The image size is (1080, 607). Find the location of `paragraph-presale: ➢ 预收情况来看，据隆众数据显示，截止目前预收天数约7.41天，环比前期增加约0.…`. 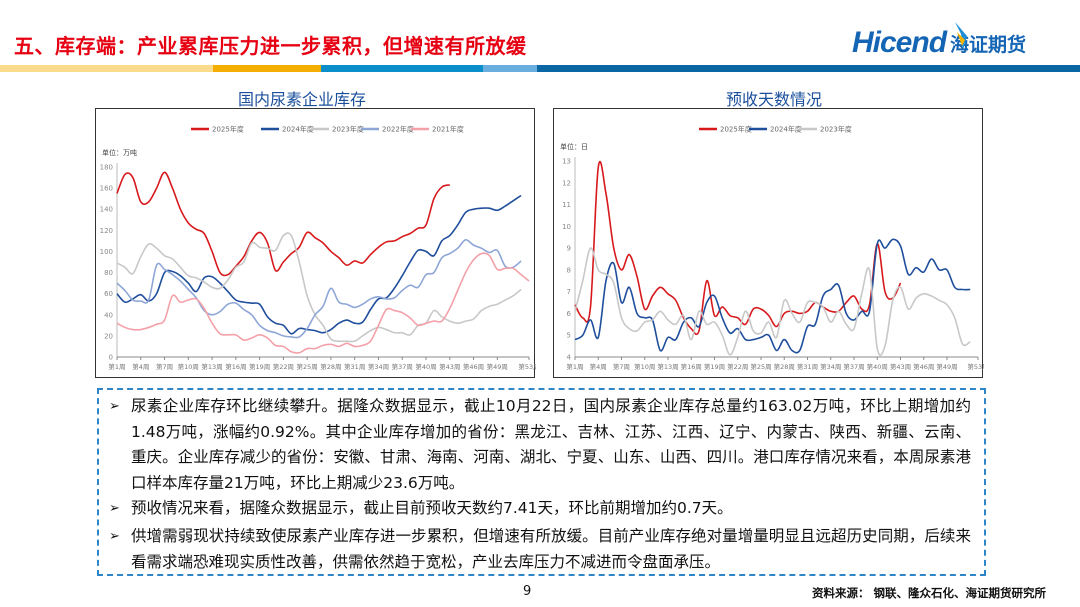

paragraph-presale: ➢ 预收情况来看，据隆众数据显示，截止目前预收天数约7.41天，环比前期增加约0.… is located at coordinates (540, 509).